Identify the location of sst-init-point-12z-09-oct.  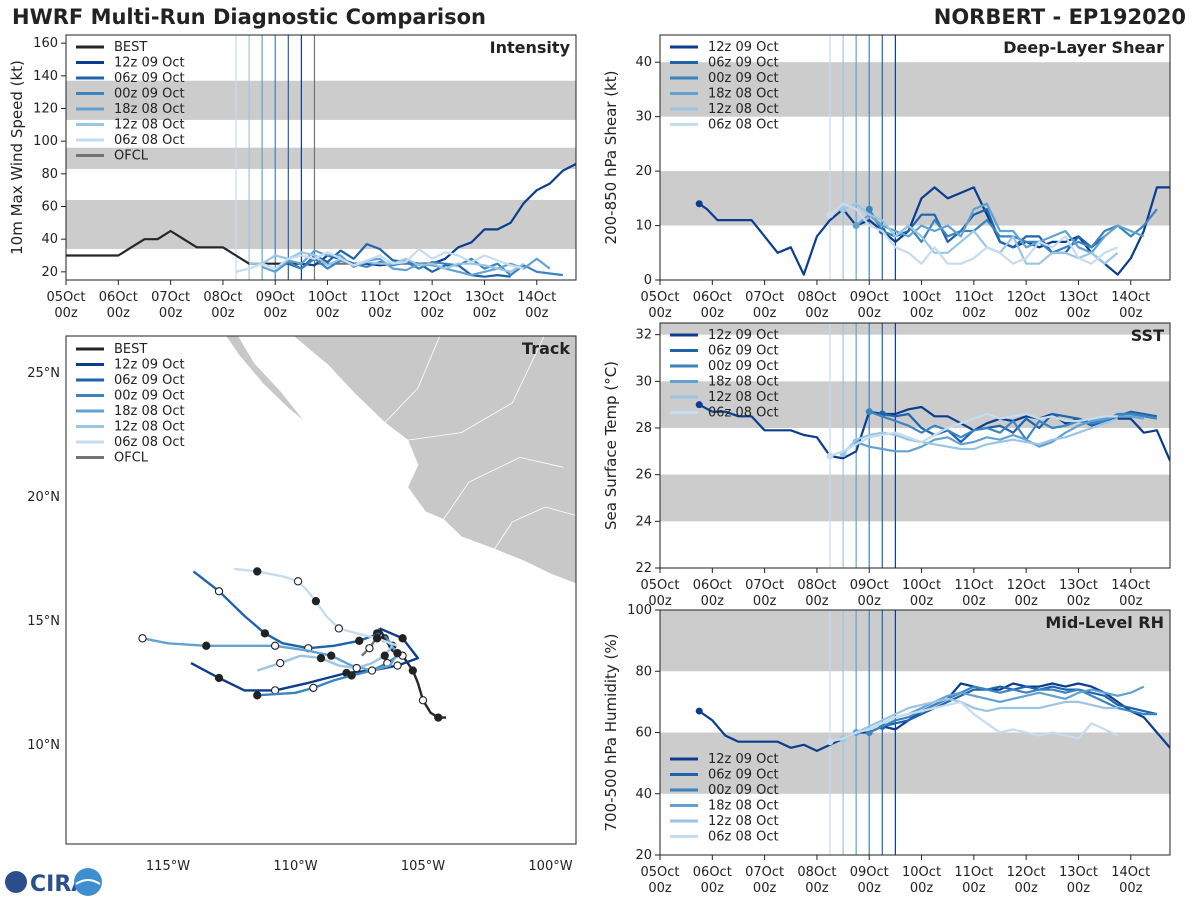
(699, 405).